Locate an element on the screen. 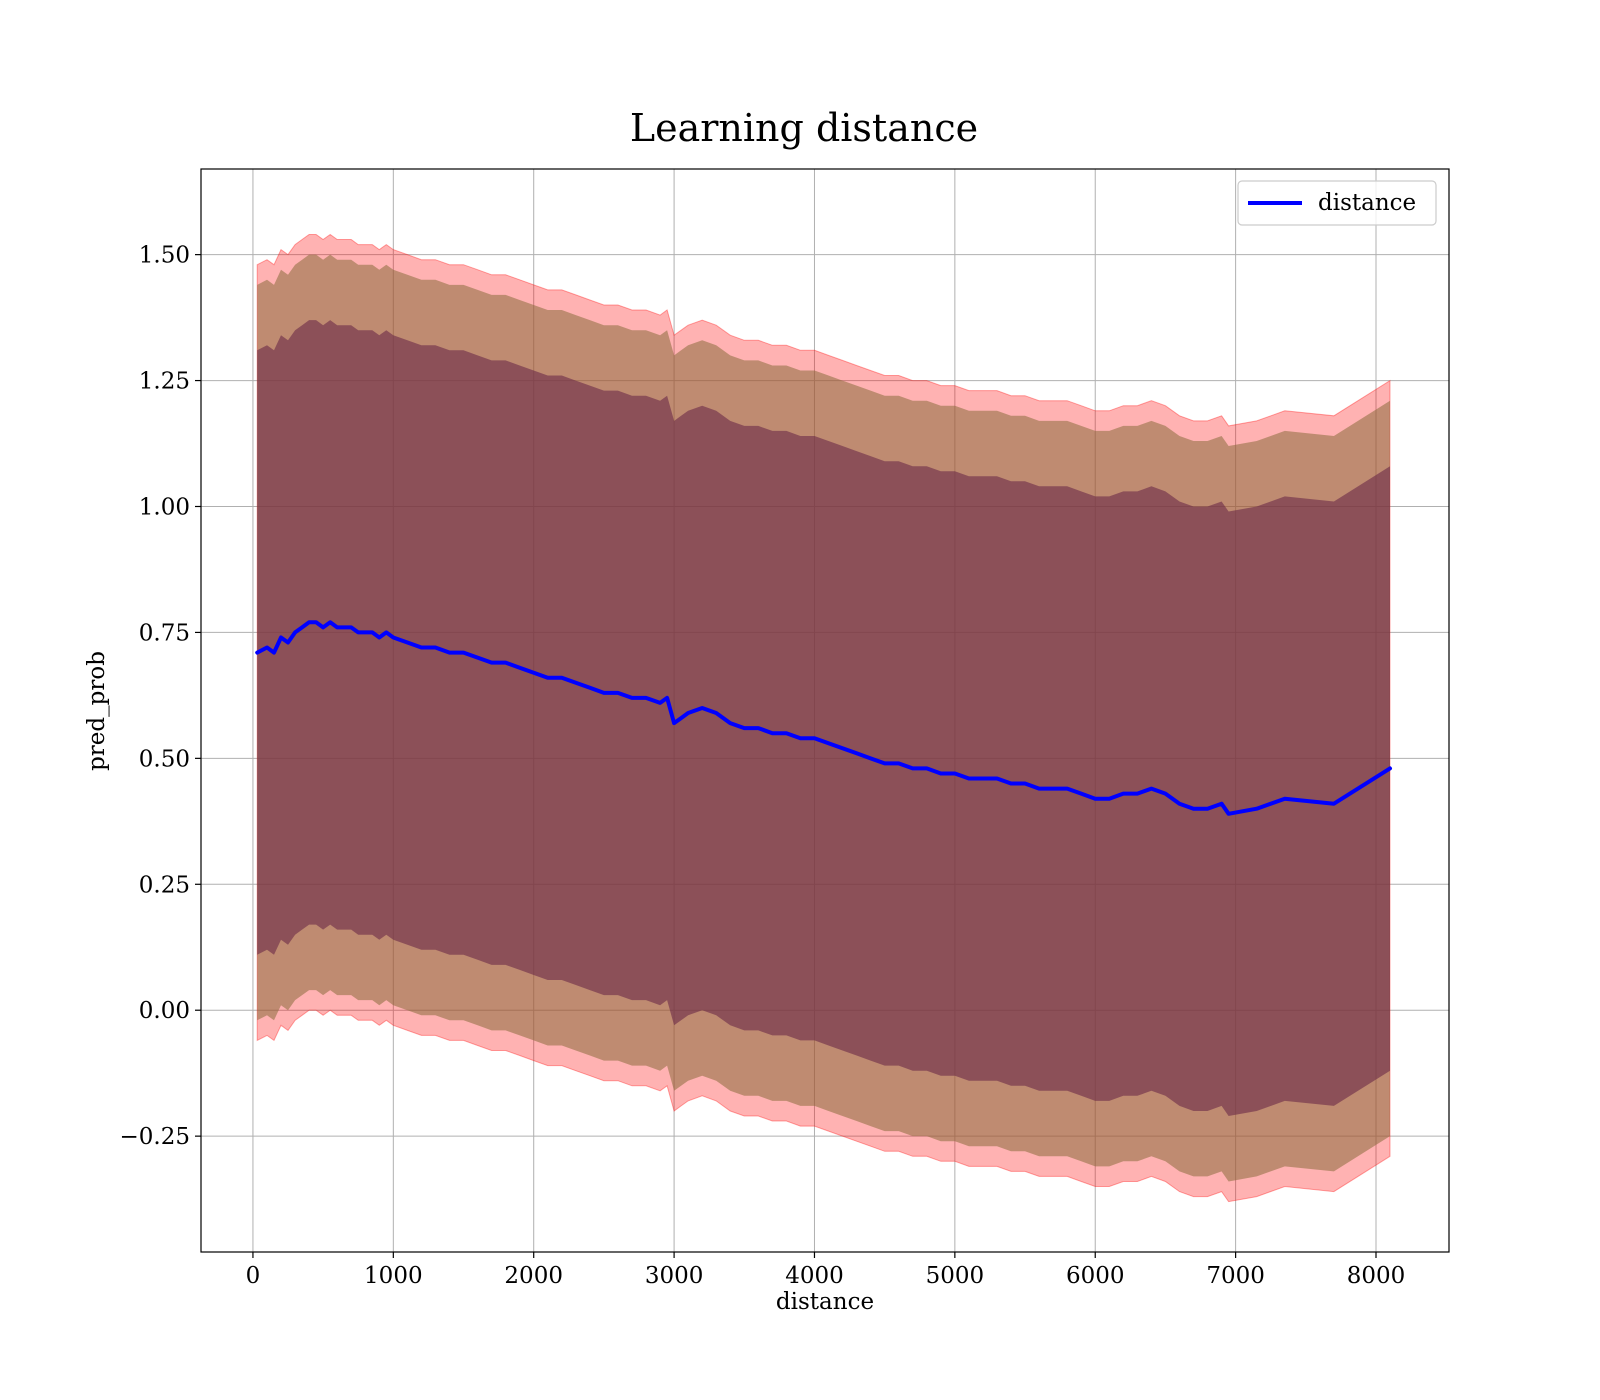 The width and height of the screenshot is (1600, 1400). x-axis-label: distance is located at coordinates (825, 1302).